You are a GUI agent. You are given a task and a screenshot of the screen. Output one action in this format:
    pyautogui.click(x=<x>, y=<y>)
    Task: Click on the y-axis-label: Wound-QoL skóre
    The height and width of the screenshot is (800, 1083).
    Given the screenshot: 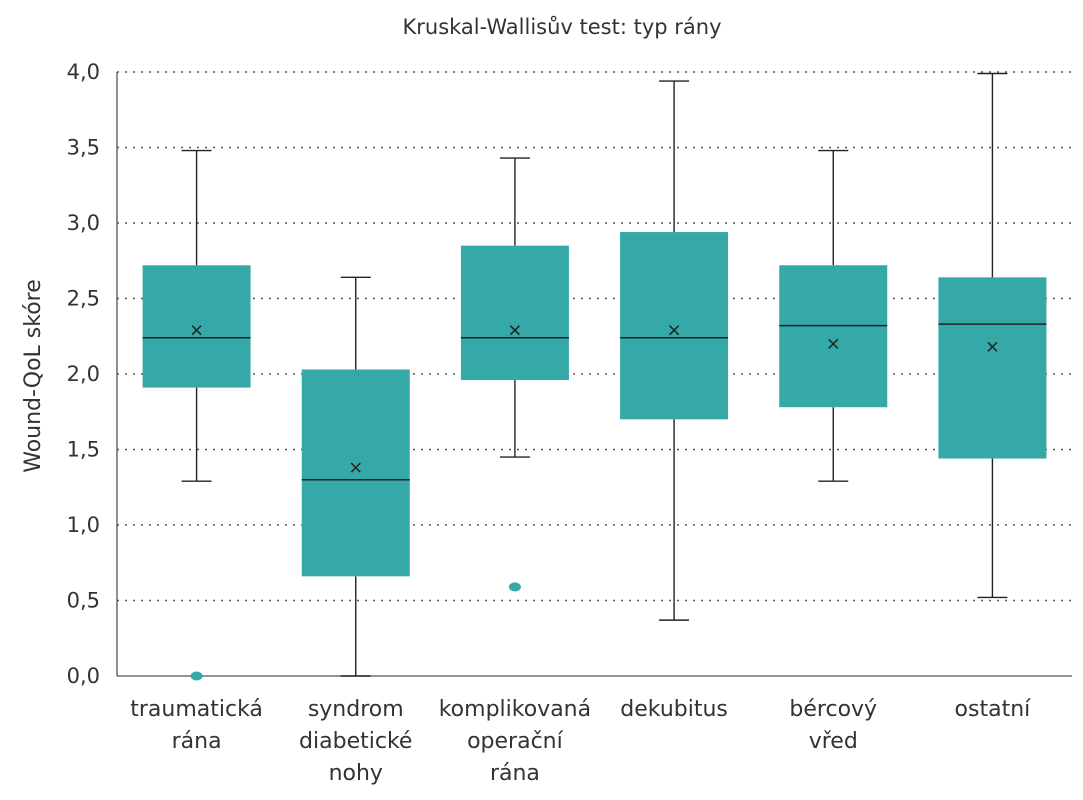 What is the action you would take?
    pyautogui.click(x=33, y=376)
    